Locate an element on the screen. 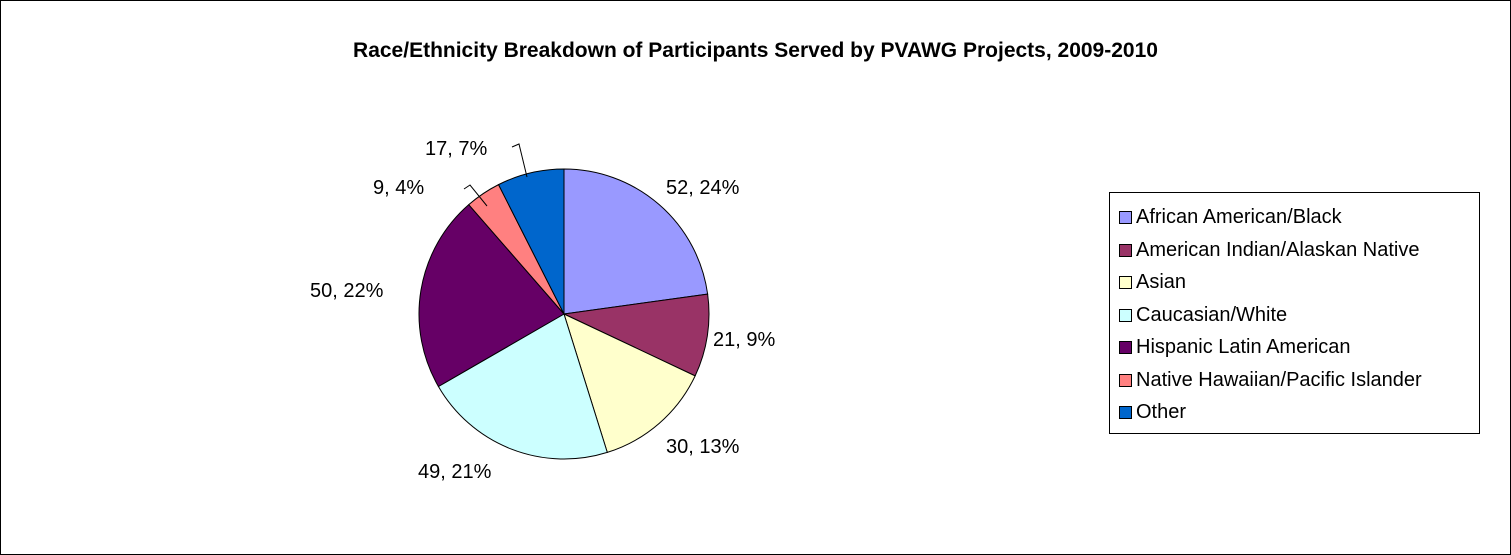  data-label: 17, 7% is located at coordinates (456, 149).